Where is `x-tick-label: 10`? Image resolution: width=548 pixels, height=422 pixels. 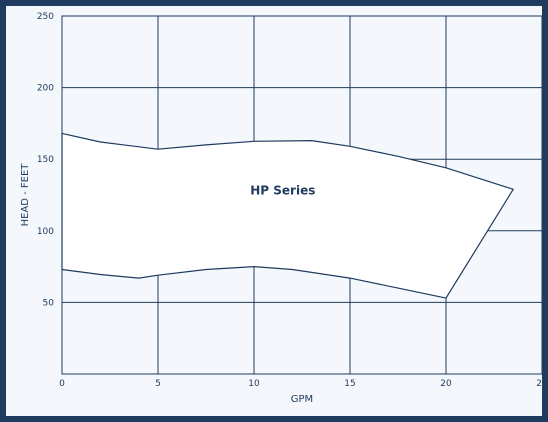
x-tick-label: 10 is located at coordinates (254, 384).